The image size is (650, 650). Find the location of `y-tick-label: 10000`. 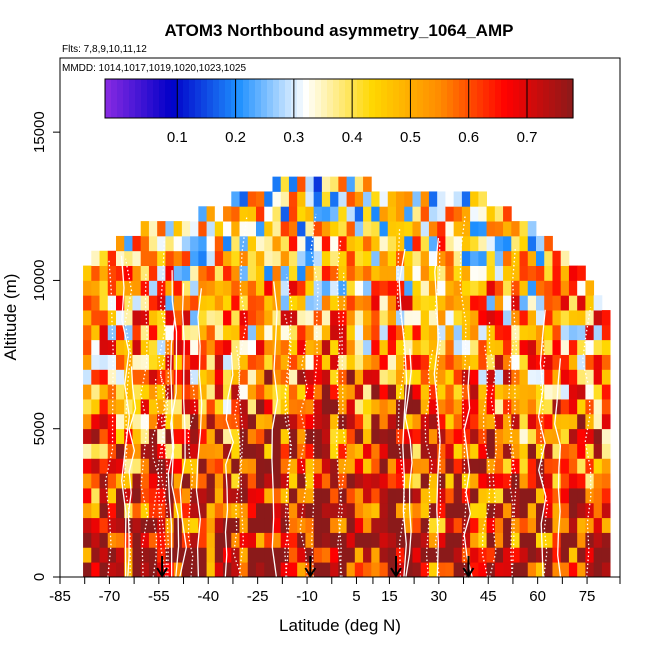

y-tick-label: 10000 is located at coordinates (39, 281).